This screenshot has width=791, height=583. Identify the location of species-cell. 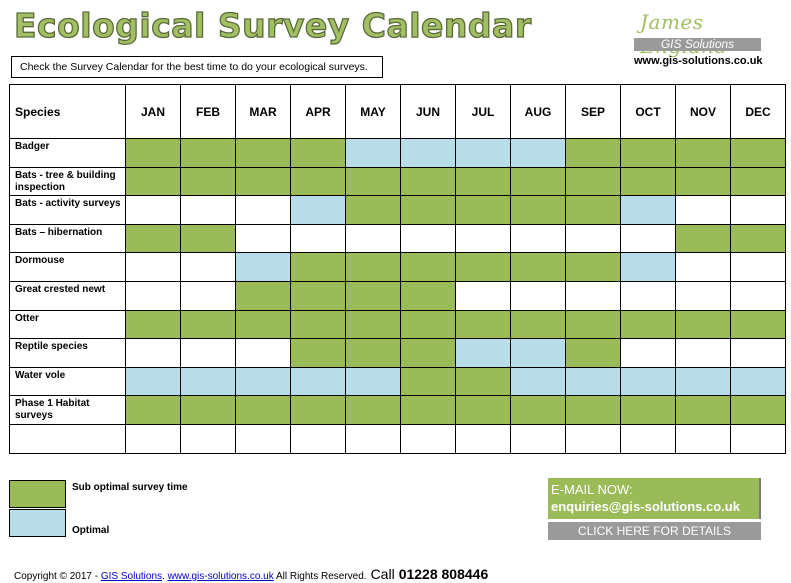
(67, 438).